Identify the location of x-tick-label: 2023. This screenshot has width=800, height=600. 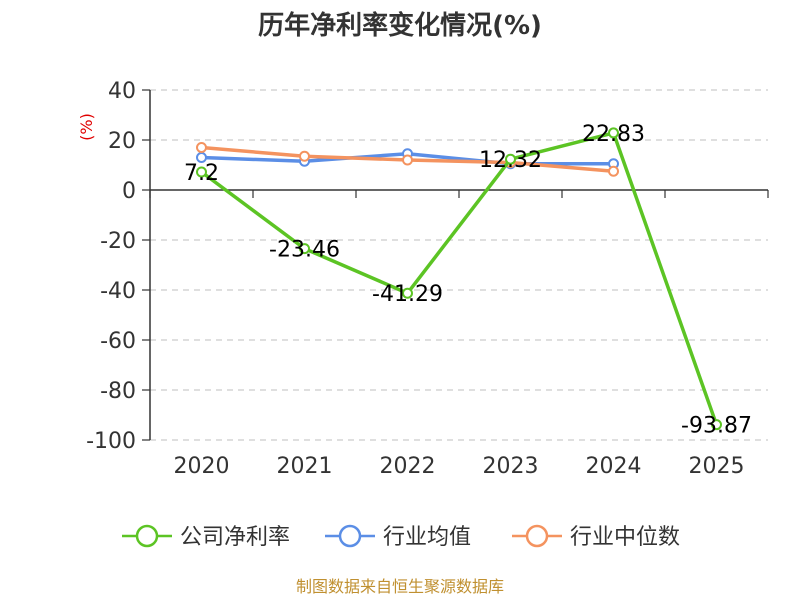
(511, 466).